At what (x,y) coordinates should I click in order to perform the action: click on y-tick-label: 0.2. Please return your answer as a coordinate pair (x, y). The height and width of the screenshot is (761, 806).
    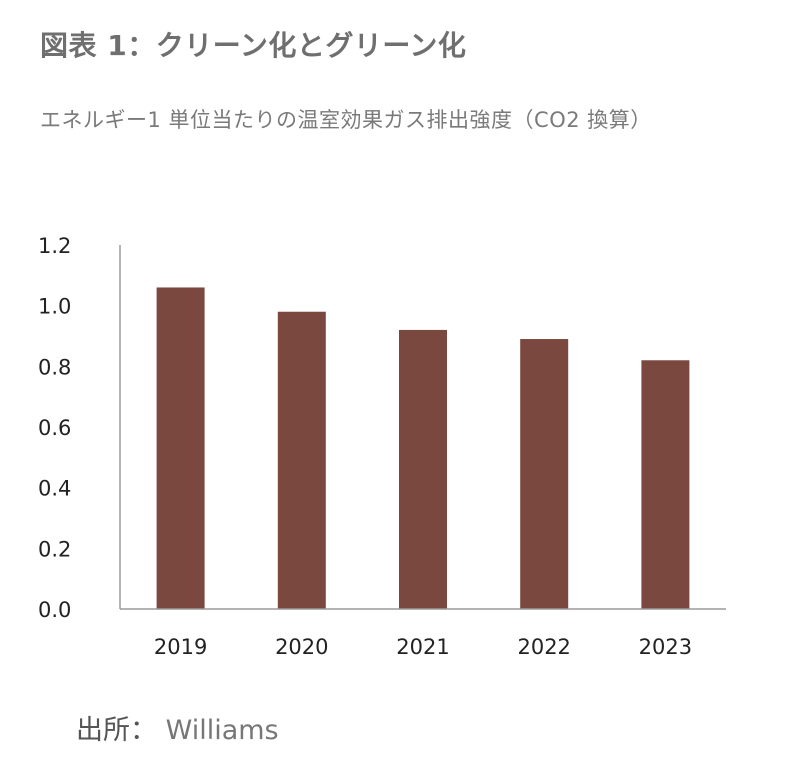
    Looking at the image, I should click on (54, 549).